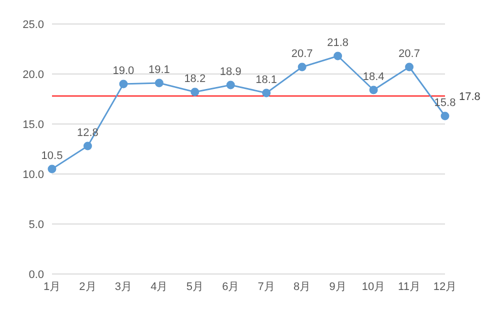  What do you see at coordinates (195, 286) in the screenshot?
I see `x-tick-label: 5月` at bounding box center [195, 286].